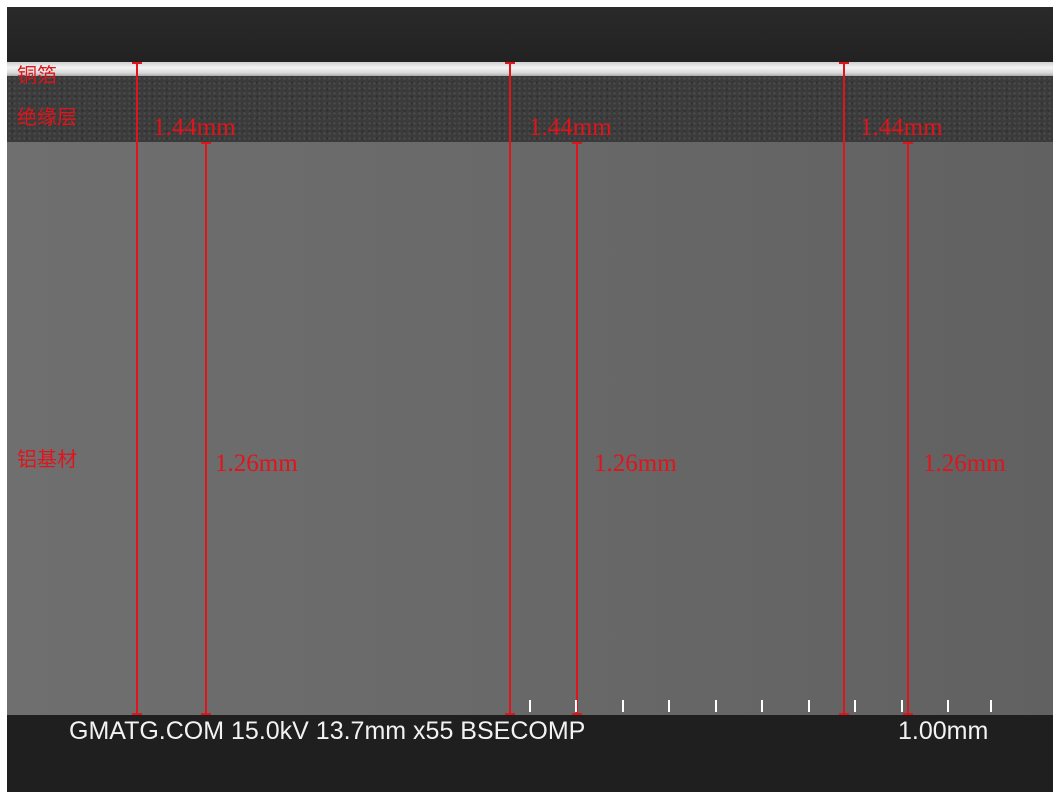 Image resolution: width=1059 pixels, height=798 pixels. Describe the element at coordinates (327, 731) in the screenshot. I see `instrument-info: GMATG.COM 15.0kV 13.7mm x55 BSECOMP` at that location.